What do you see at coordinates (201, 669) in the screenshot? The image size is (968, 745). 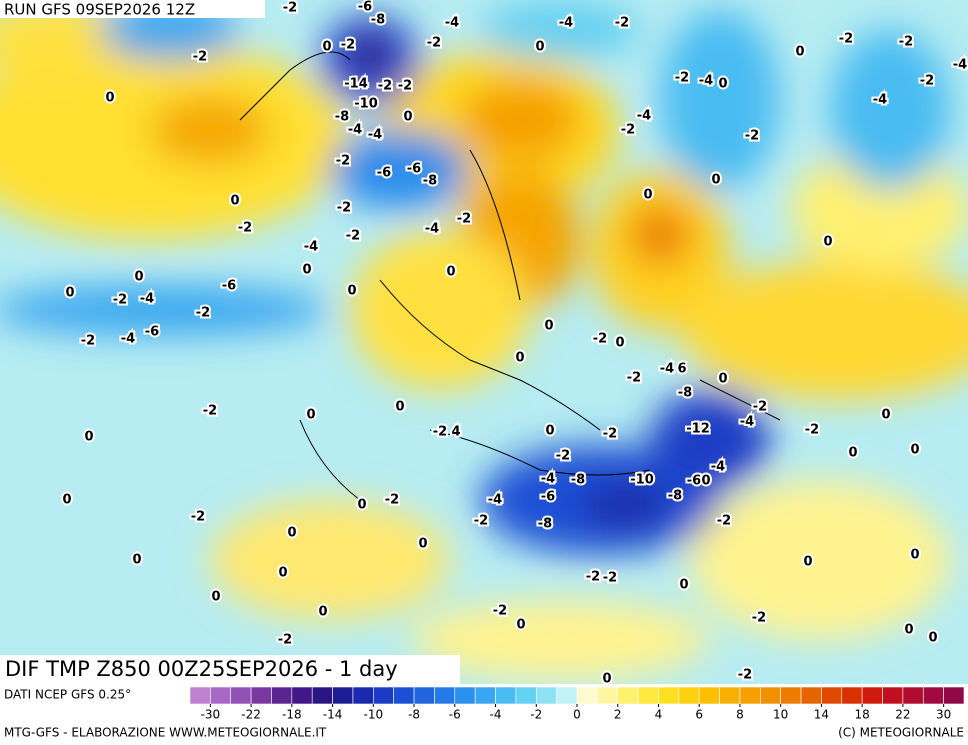 I see `map-title: DIF TMP Z850 00Z25SEP2026 - 1 day` at bounding box center [201, 669].